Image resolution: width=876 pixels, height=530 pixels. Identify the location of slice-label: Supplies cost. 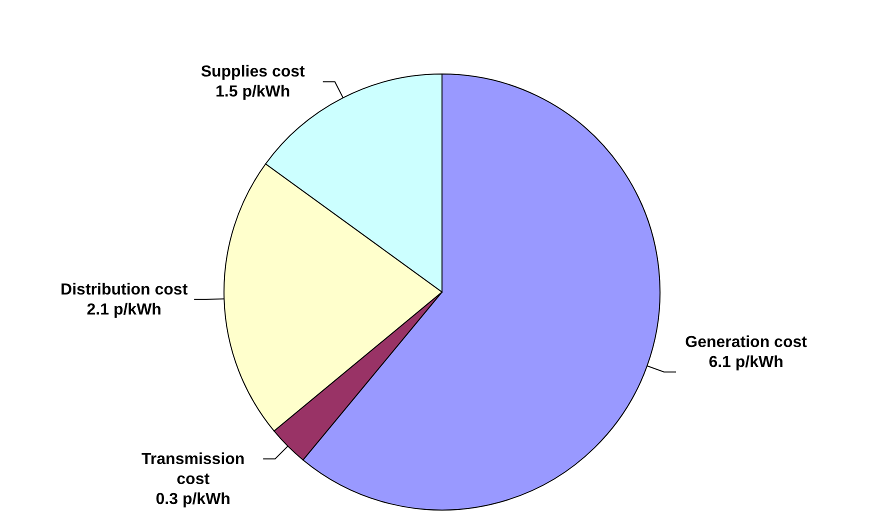
(253, 72).